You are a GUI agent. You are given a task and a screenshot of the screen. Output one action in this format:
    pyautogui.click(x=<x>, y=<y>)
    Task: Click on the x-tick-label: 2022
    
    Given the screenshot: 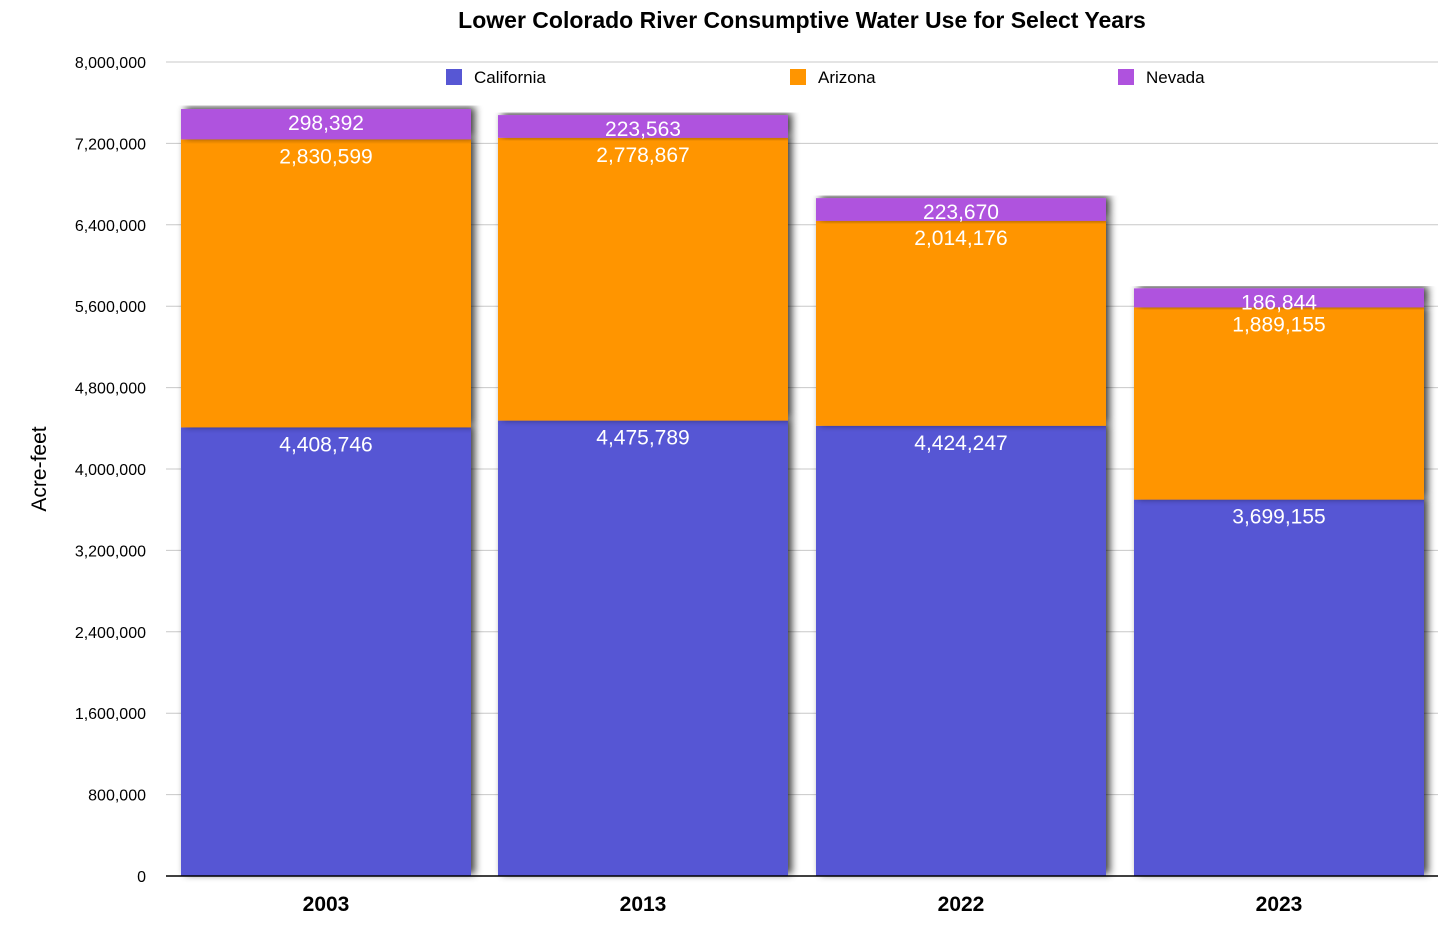 What is the action you would take?
    pyautogui.click(x=961, y=904)
    